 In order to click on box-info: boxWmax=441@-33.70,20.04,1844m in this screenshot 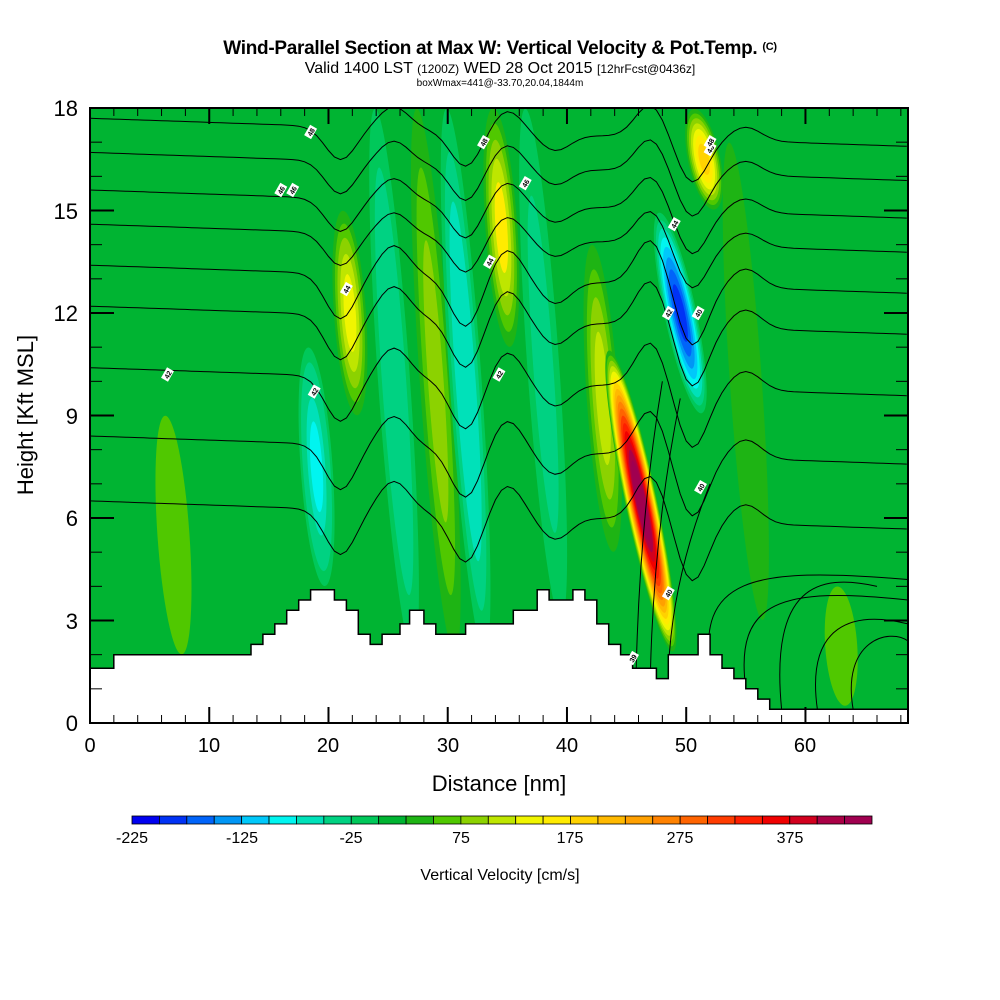, I will do `click(500, 83)`.